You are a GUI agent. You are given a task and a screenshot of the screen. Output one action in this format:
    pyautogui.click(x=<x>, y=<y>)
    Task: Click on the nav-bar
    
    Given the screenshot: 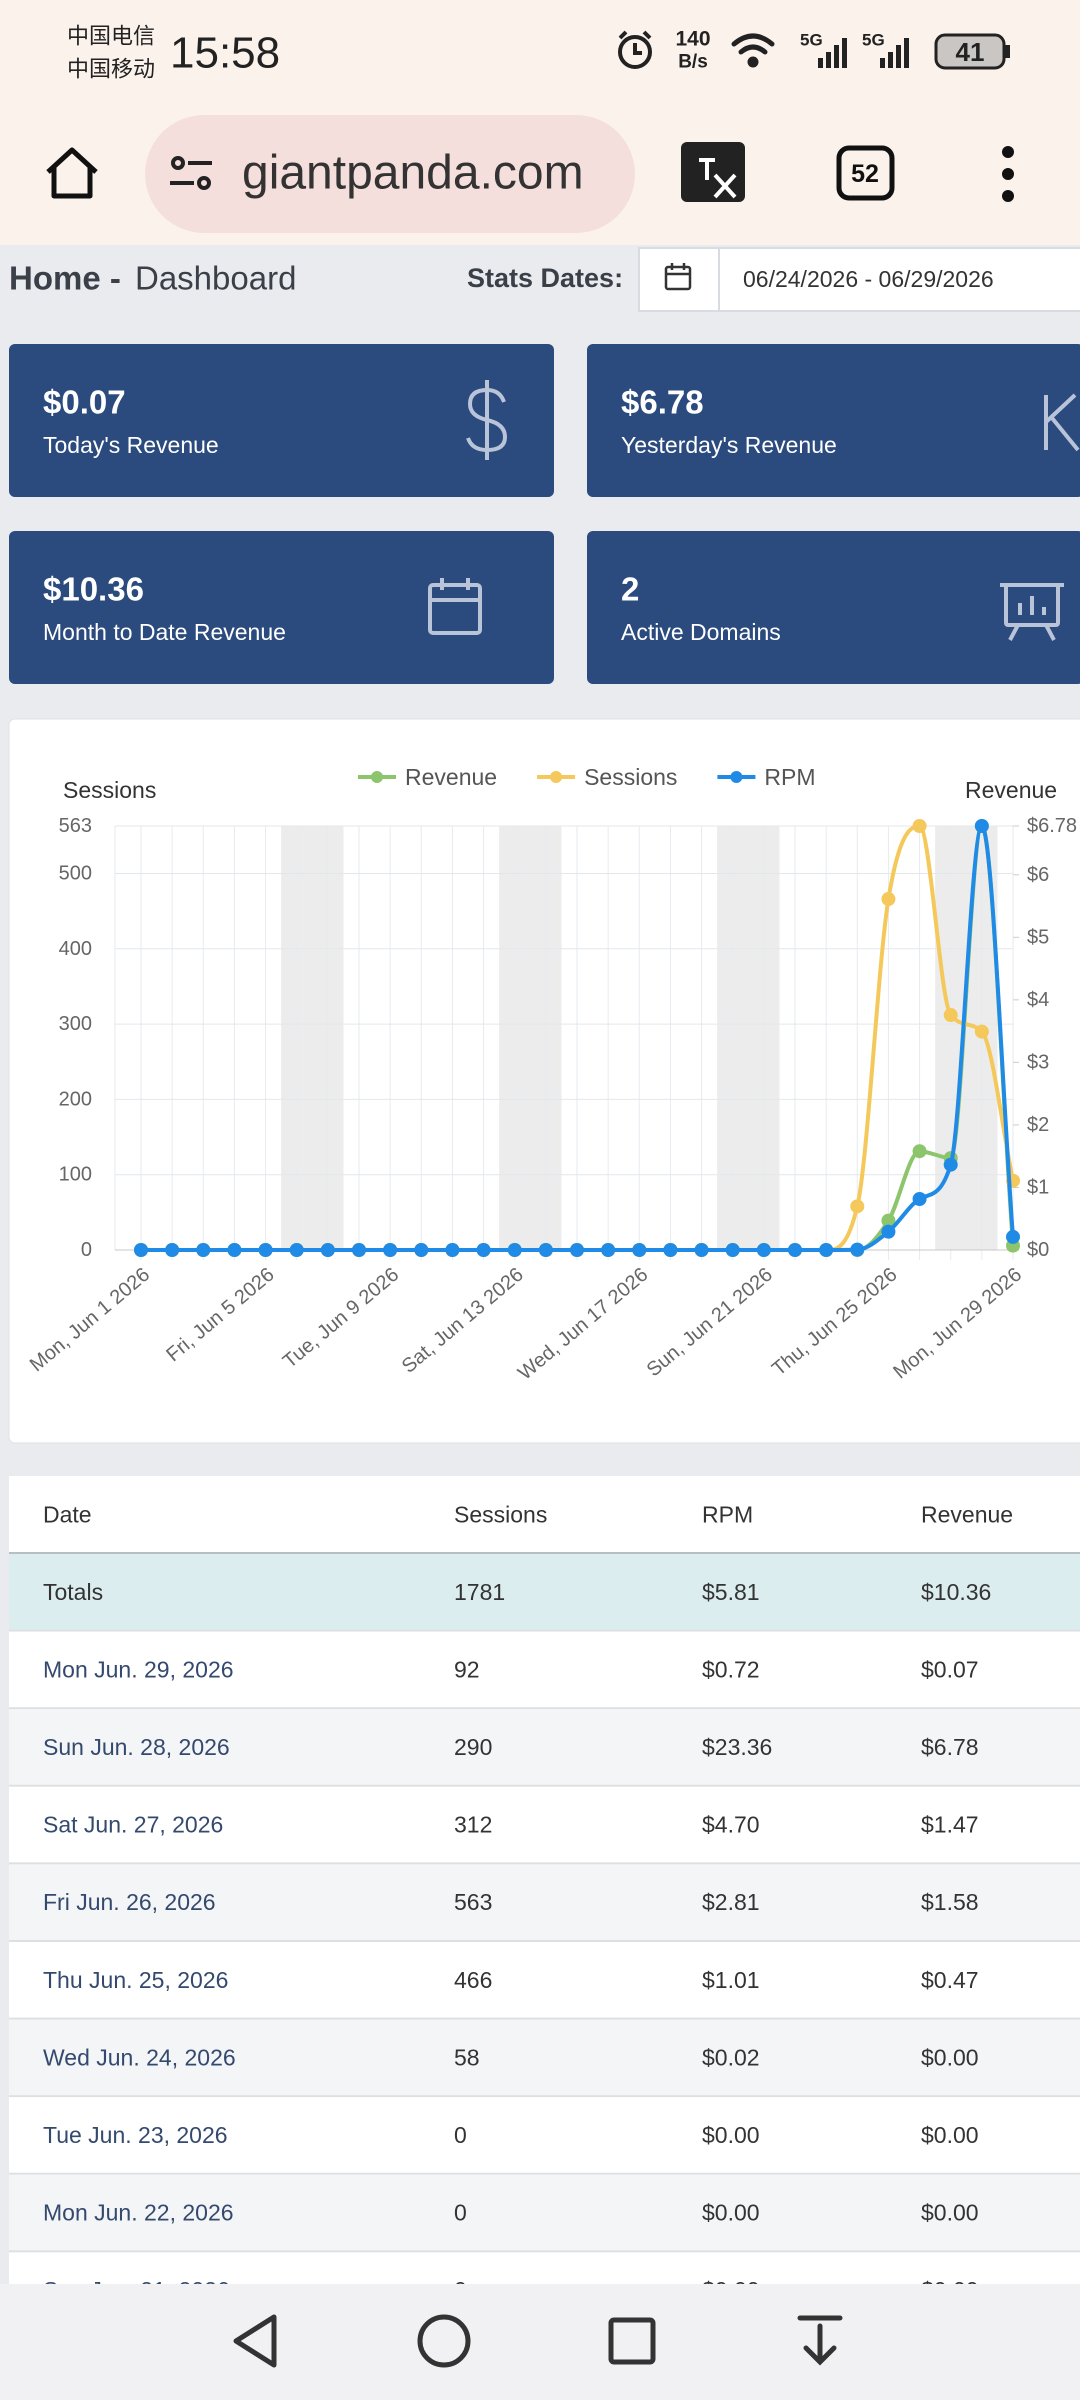 What is the action you would take?
    pyautogui.click(x=540, y=2342)
    